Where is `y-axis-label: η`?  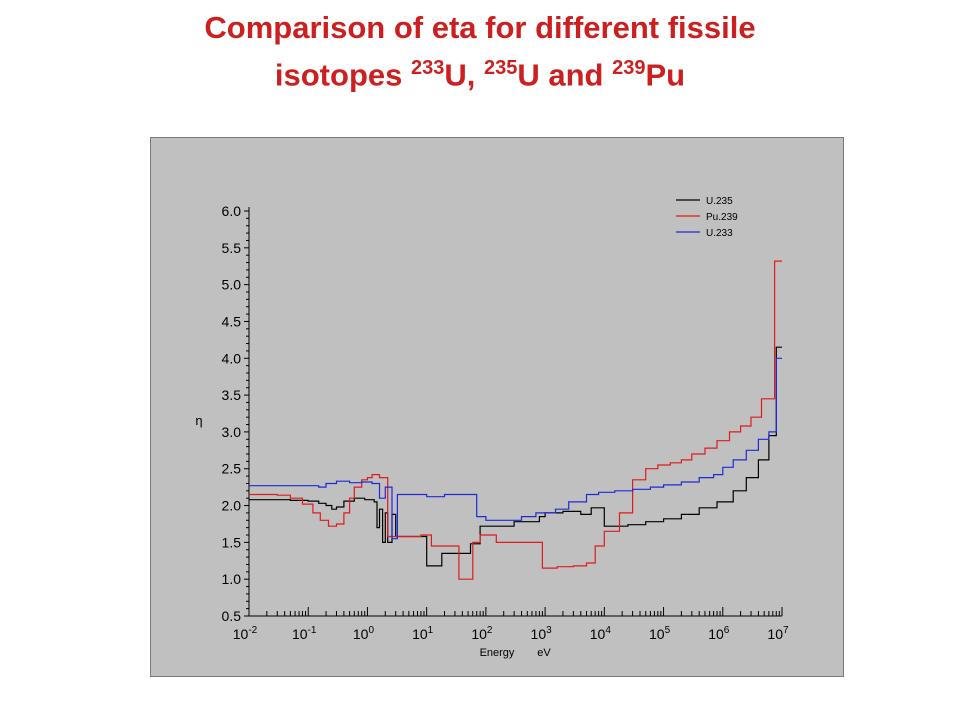
y-axis-label: η is located at coordinates (198, 420).